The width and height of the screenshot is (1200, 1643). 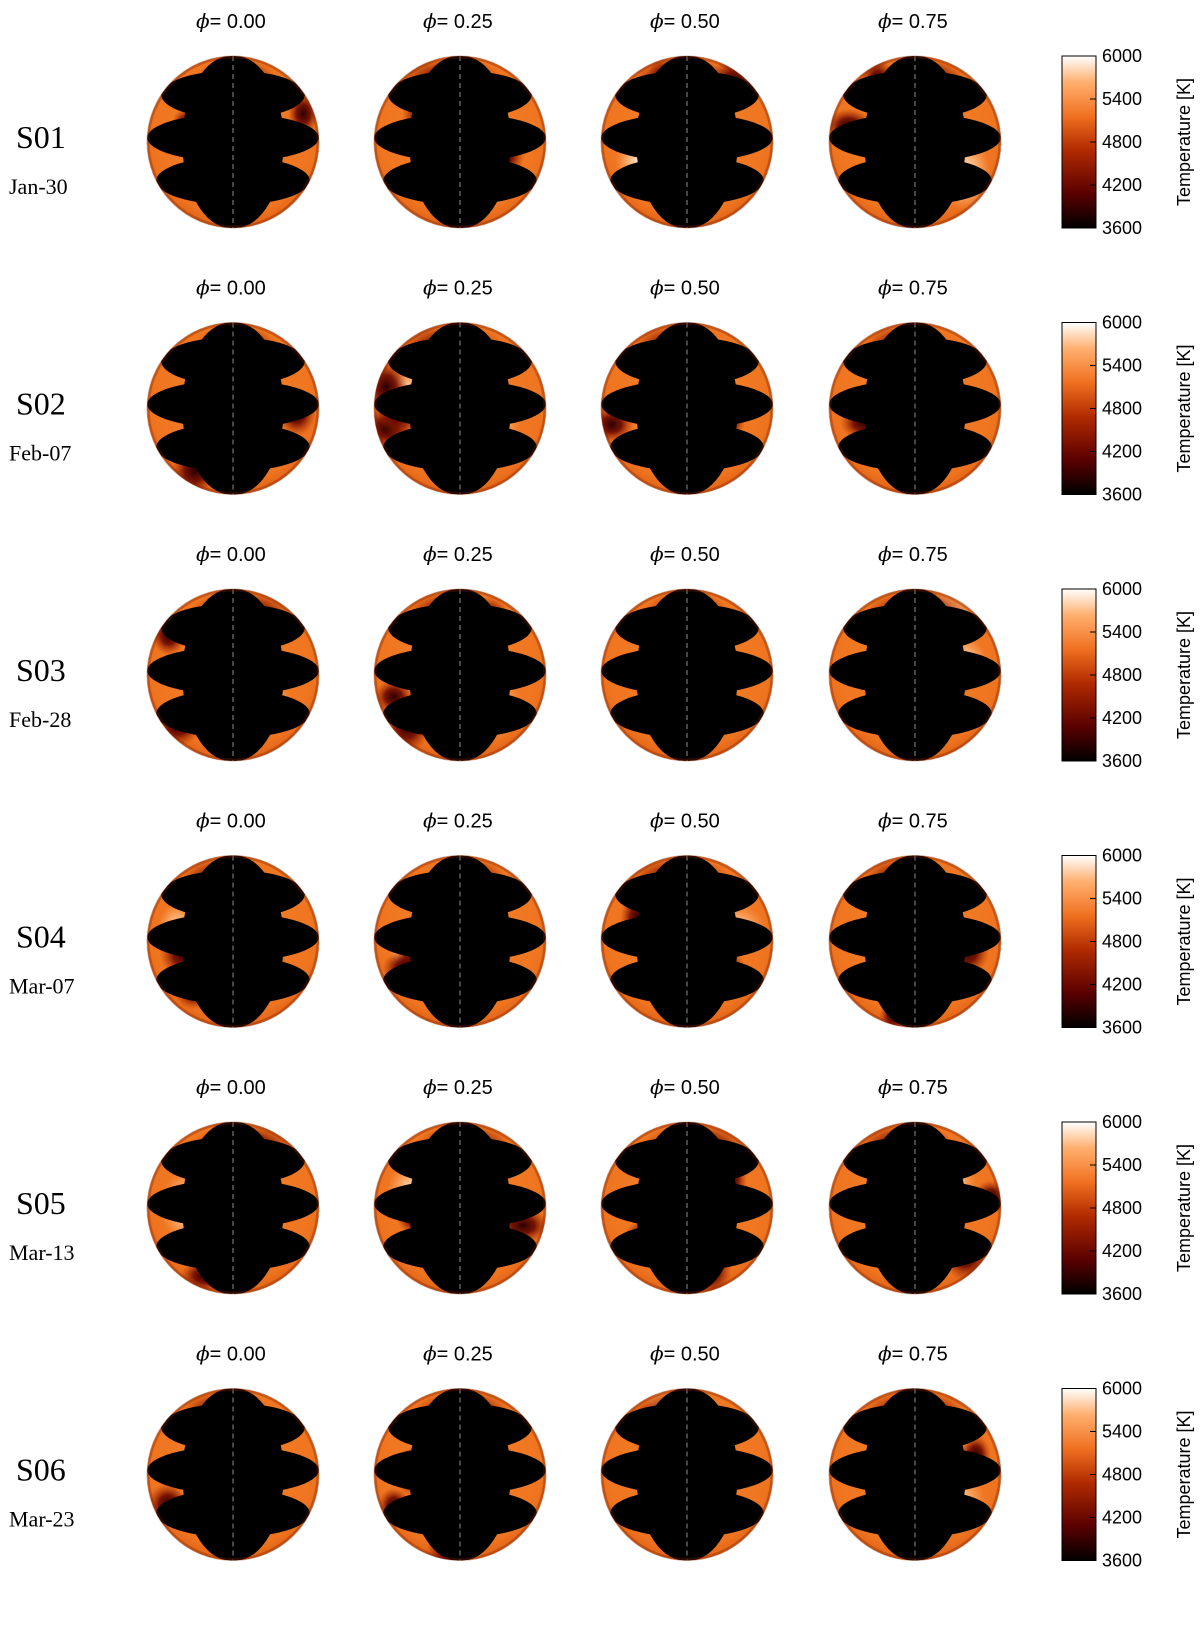 I want to click on map-date: Feb-28, so click(x=40, y=719).